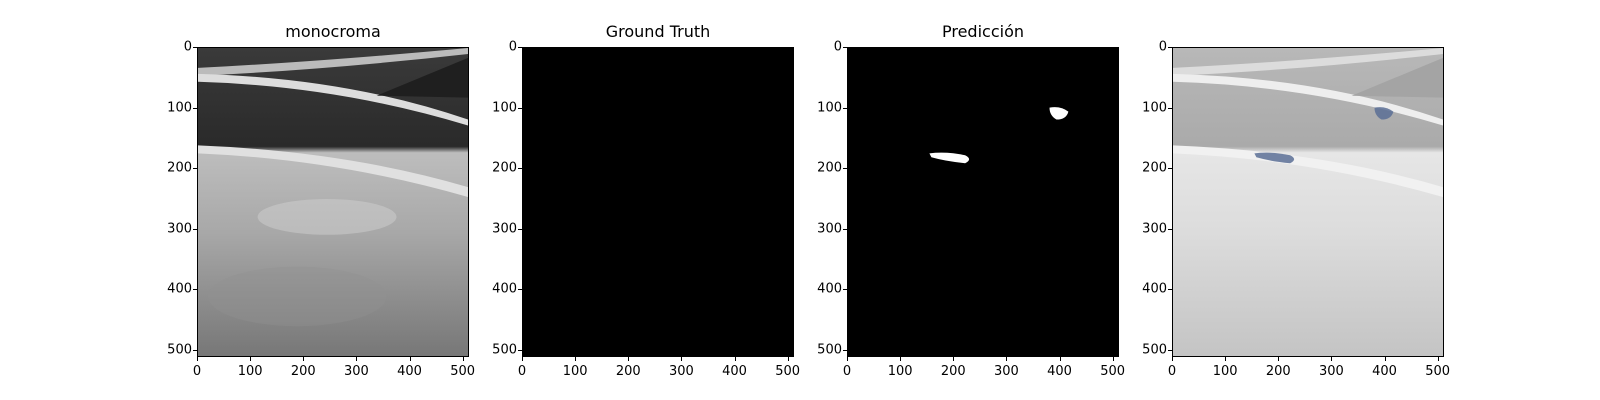  I want to click on prediction-mask, so click(983, 202).